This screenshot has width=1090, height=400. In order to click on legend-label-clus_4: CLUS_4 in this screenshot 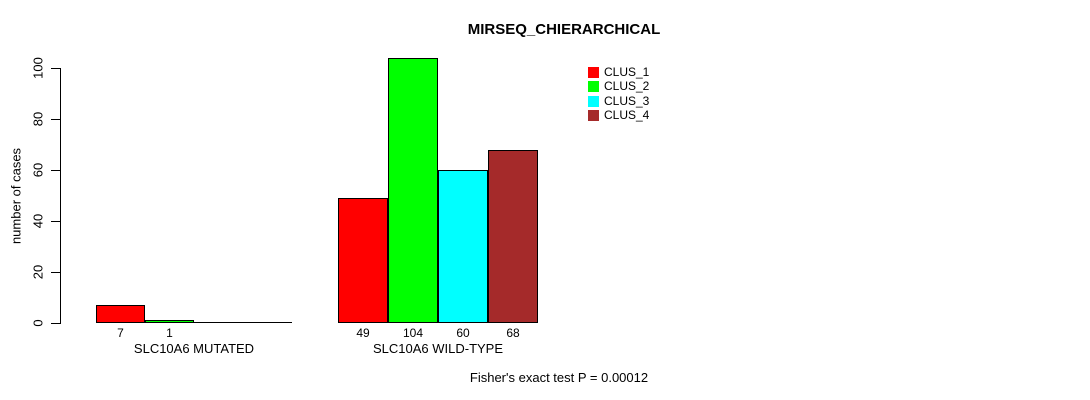, I will do `click(627, 115)`.